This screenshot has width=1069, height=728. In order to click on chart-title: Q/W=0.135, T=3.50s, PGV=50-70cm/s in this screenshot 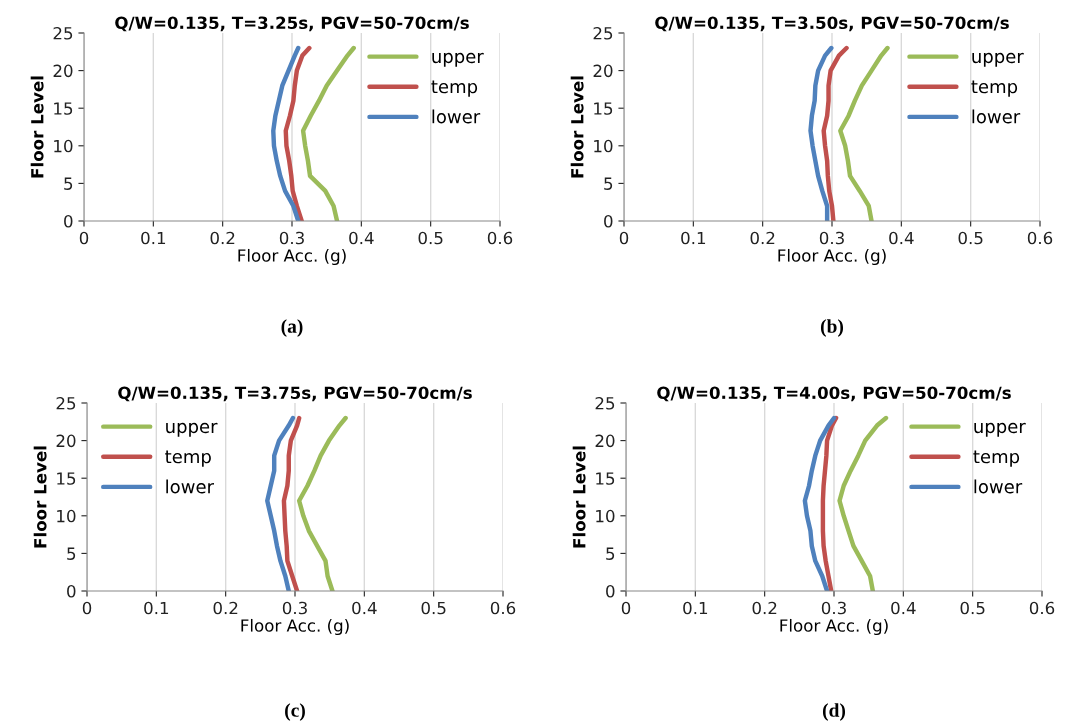, I will do `click(832, 24)`.